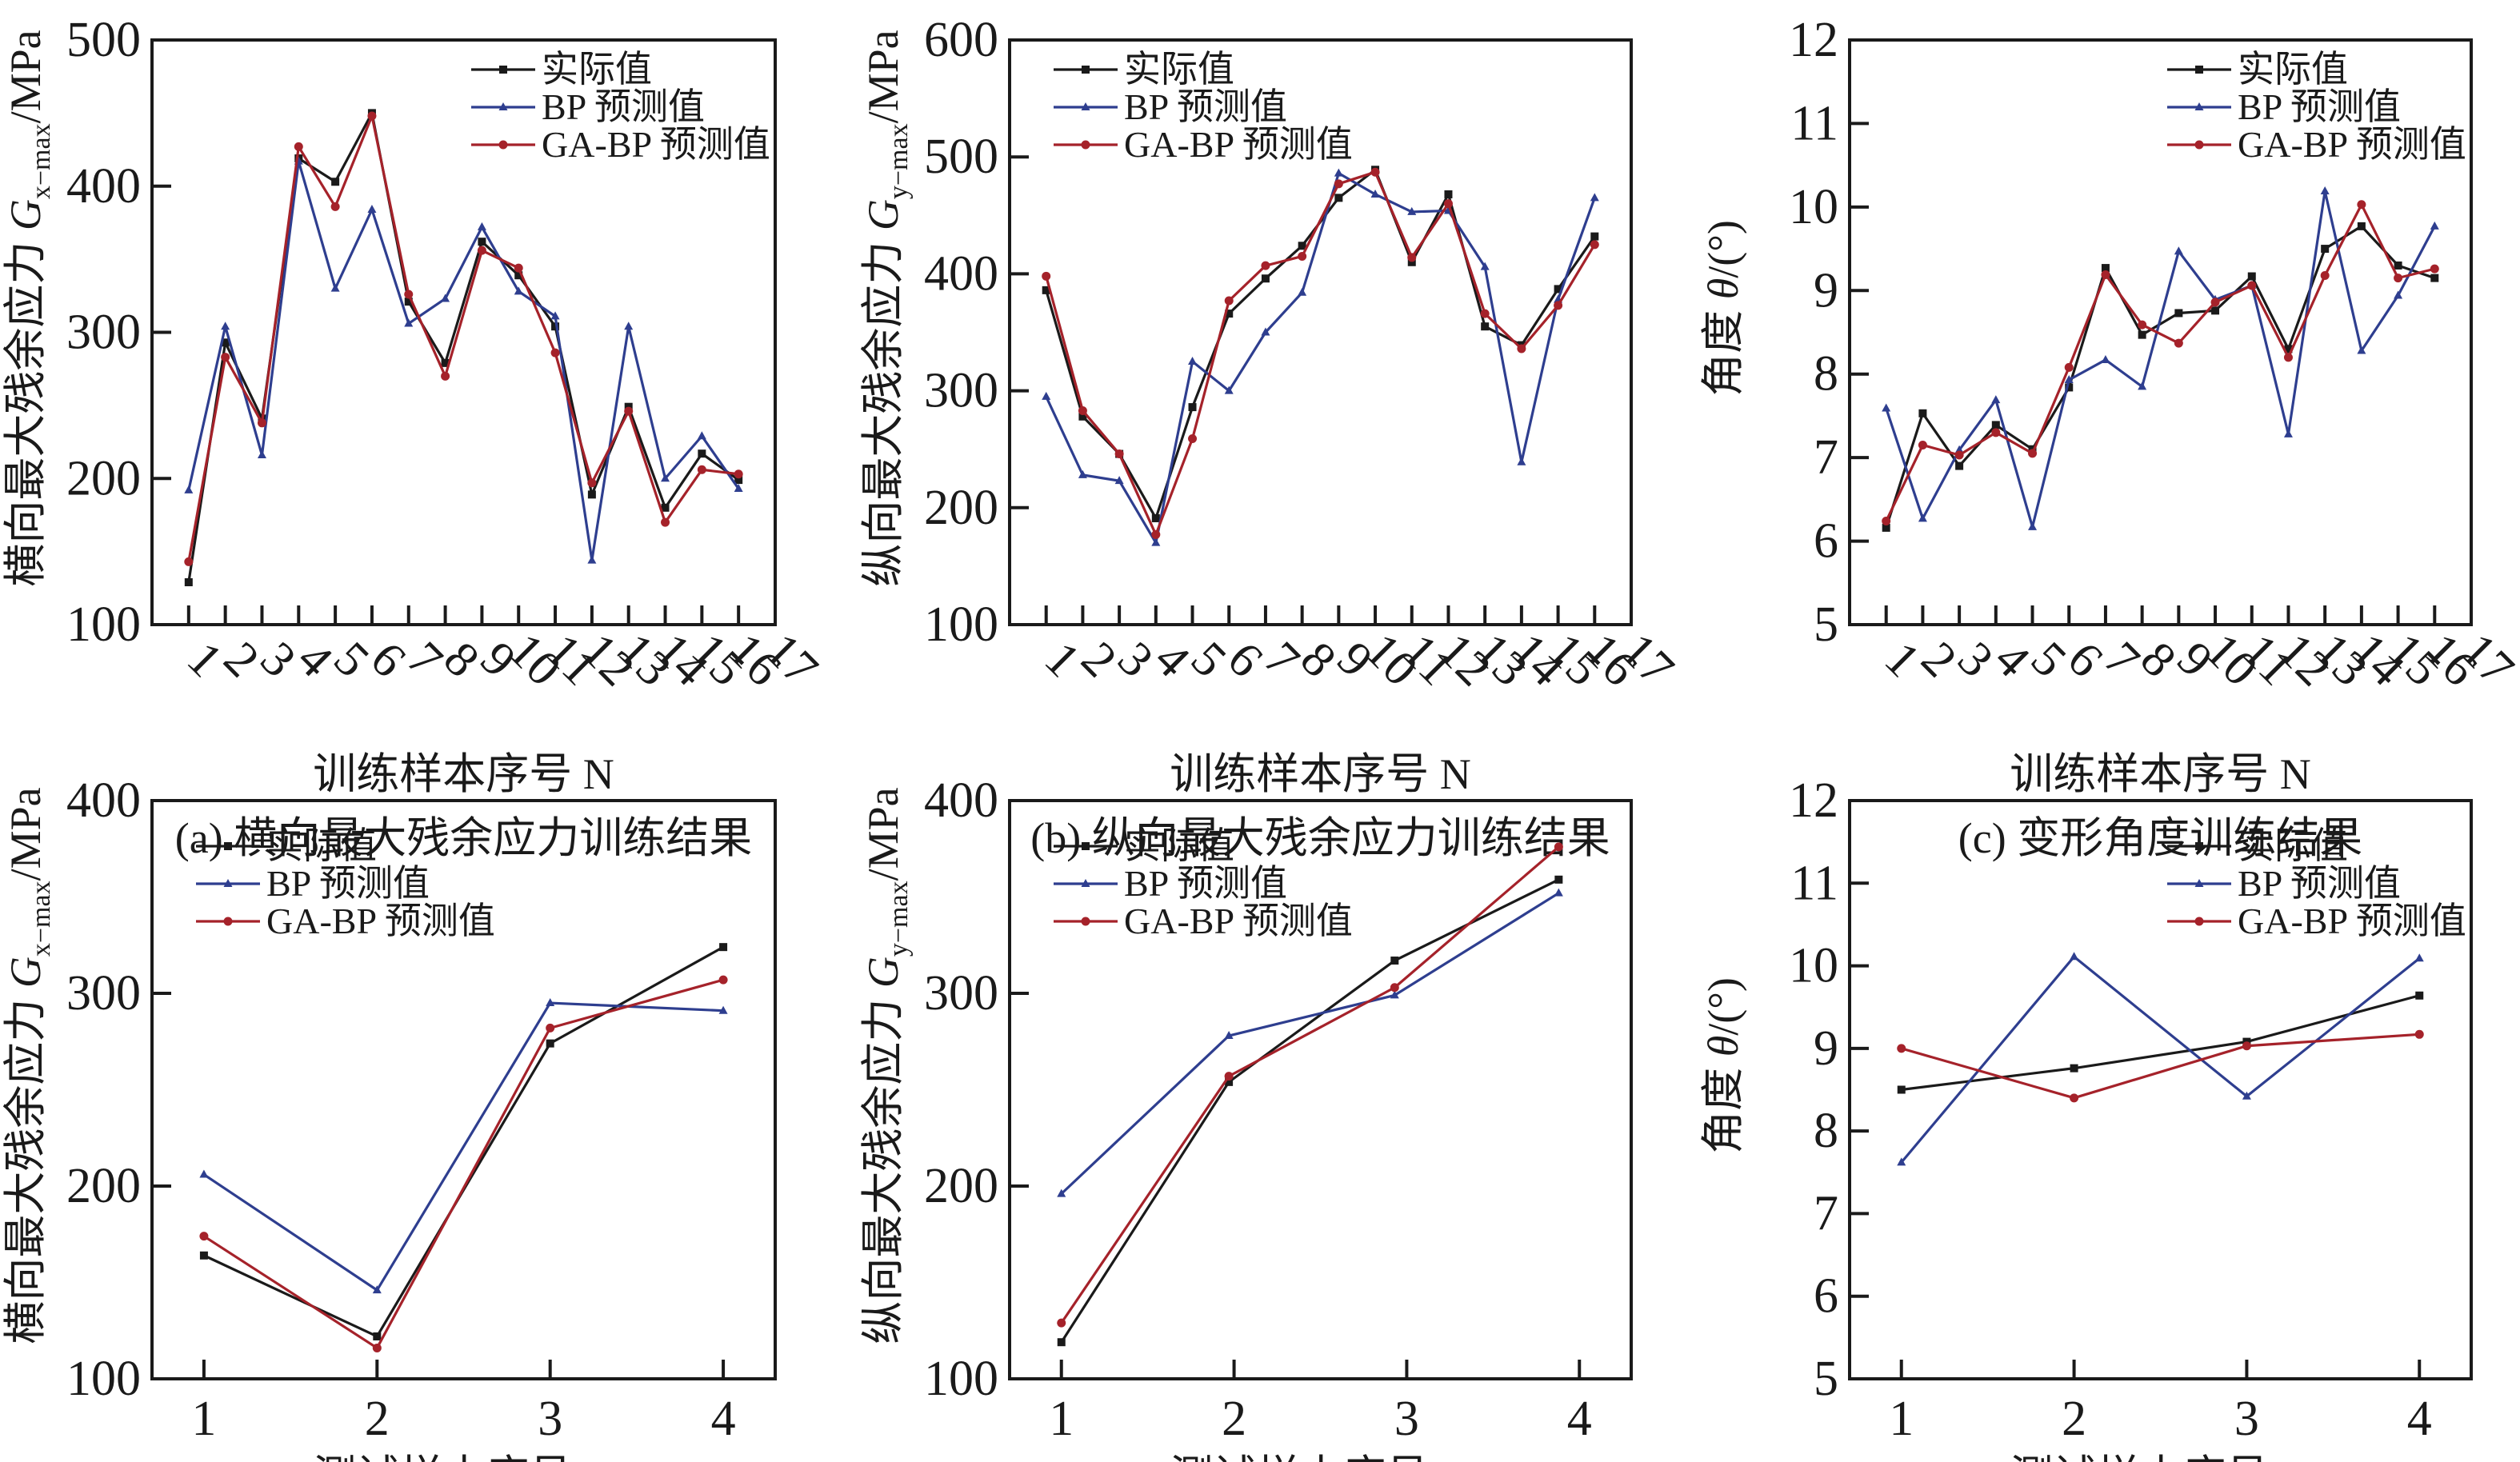  Describe the element at coordinates (2293, 846) in the screenshot. I see `legend-label: 实际值` at that location.